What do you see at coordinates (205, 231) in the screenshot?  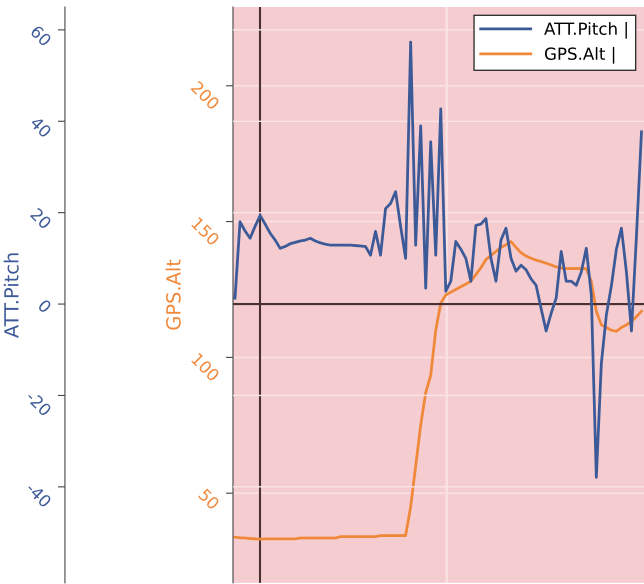 I see `y-tick-label: 150` at bounding box center [205, 231].